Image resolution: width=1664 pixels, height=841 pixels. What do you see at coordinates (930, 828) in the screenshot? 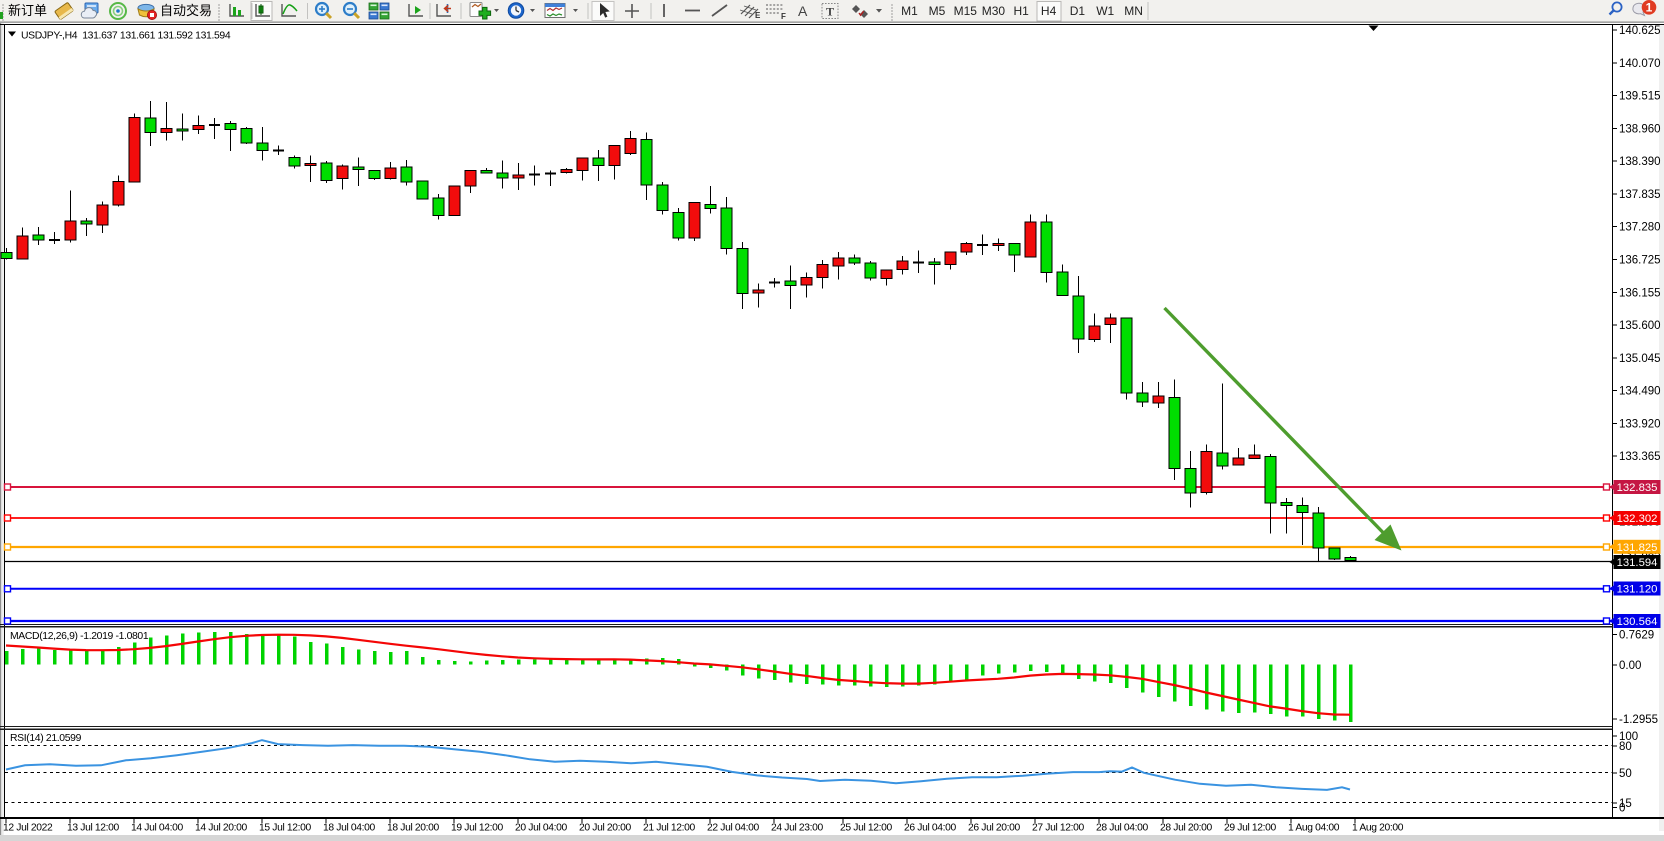
I see `svg-text: 26 Jul 04:00` at bounding box center [930, 828].